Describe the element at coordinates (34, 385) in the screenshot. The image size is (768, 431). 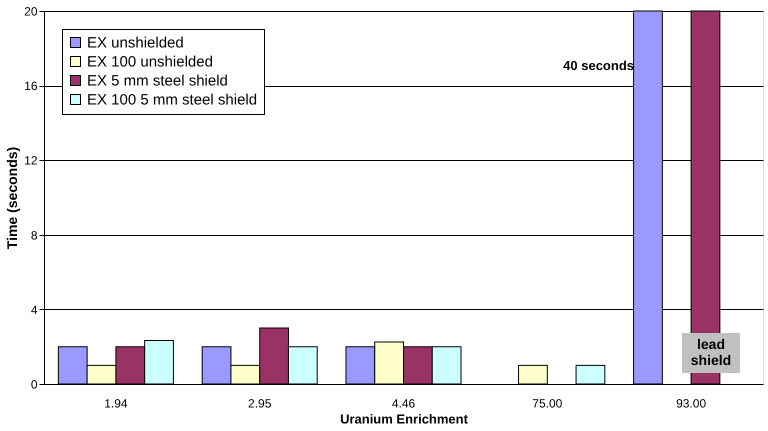
I see `y-tick-label: 0` at that location.